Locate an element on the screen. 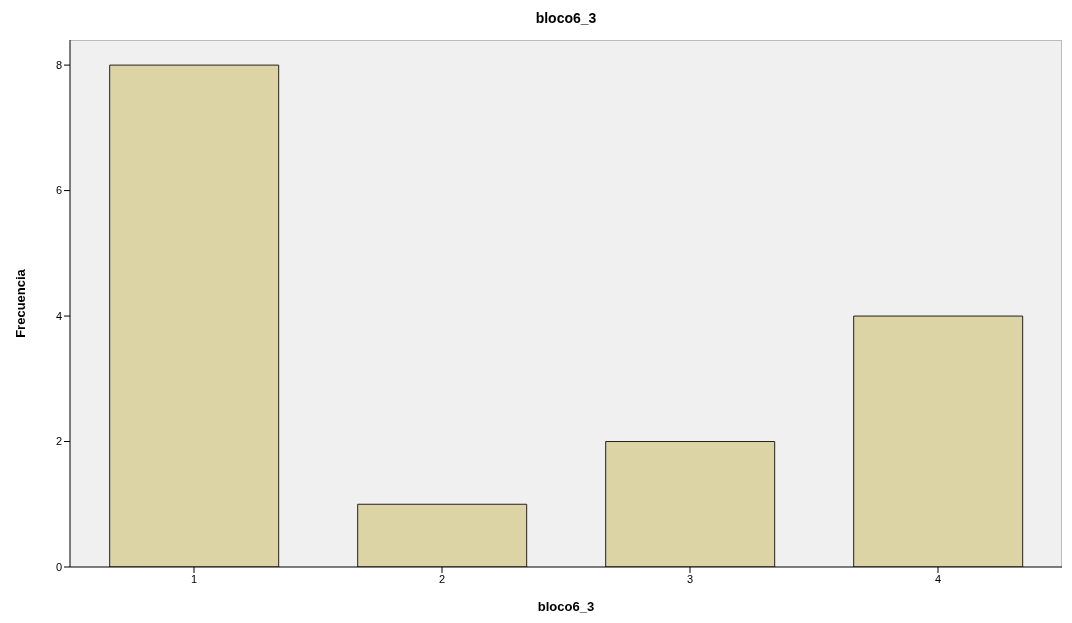  y-tick-label: 6 is located at coordinates (58, 190).